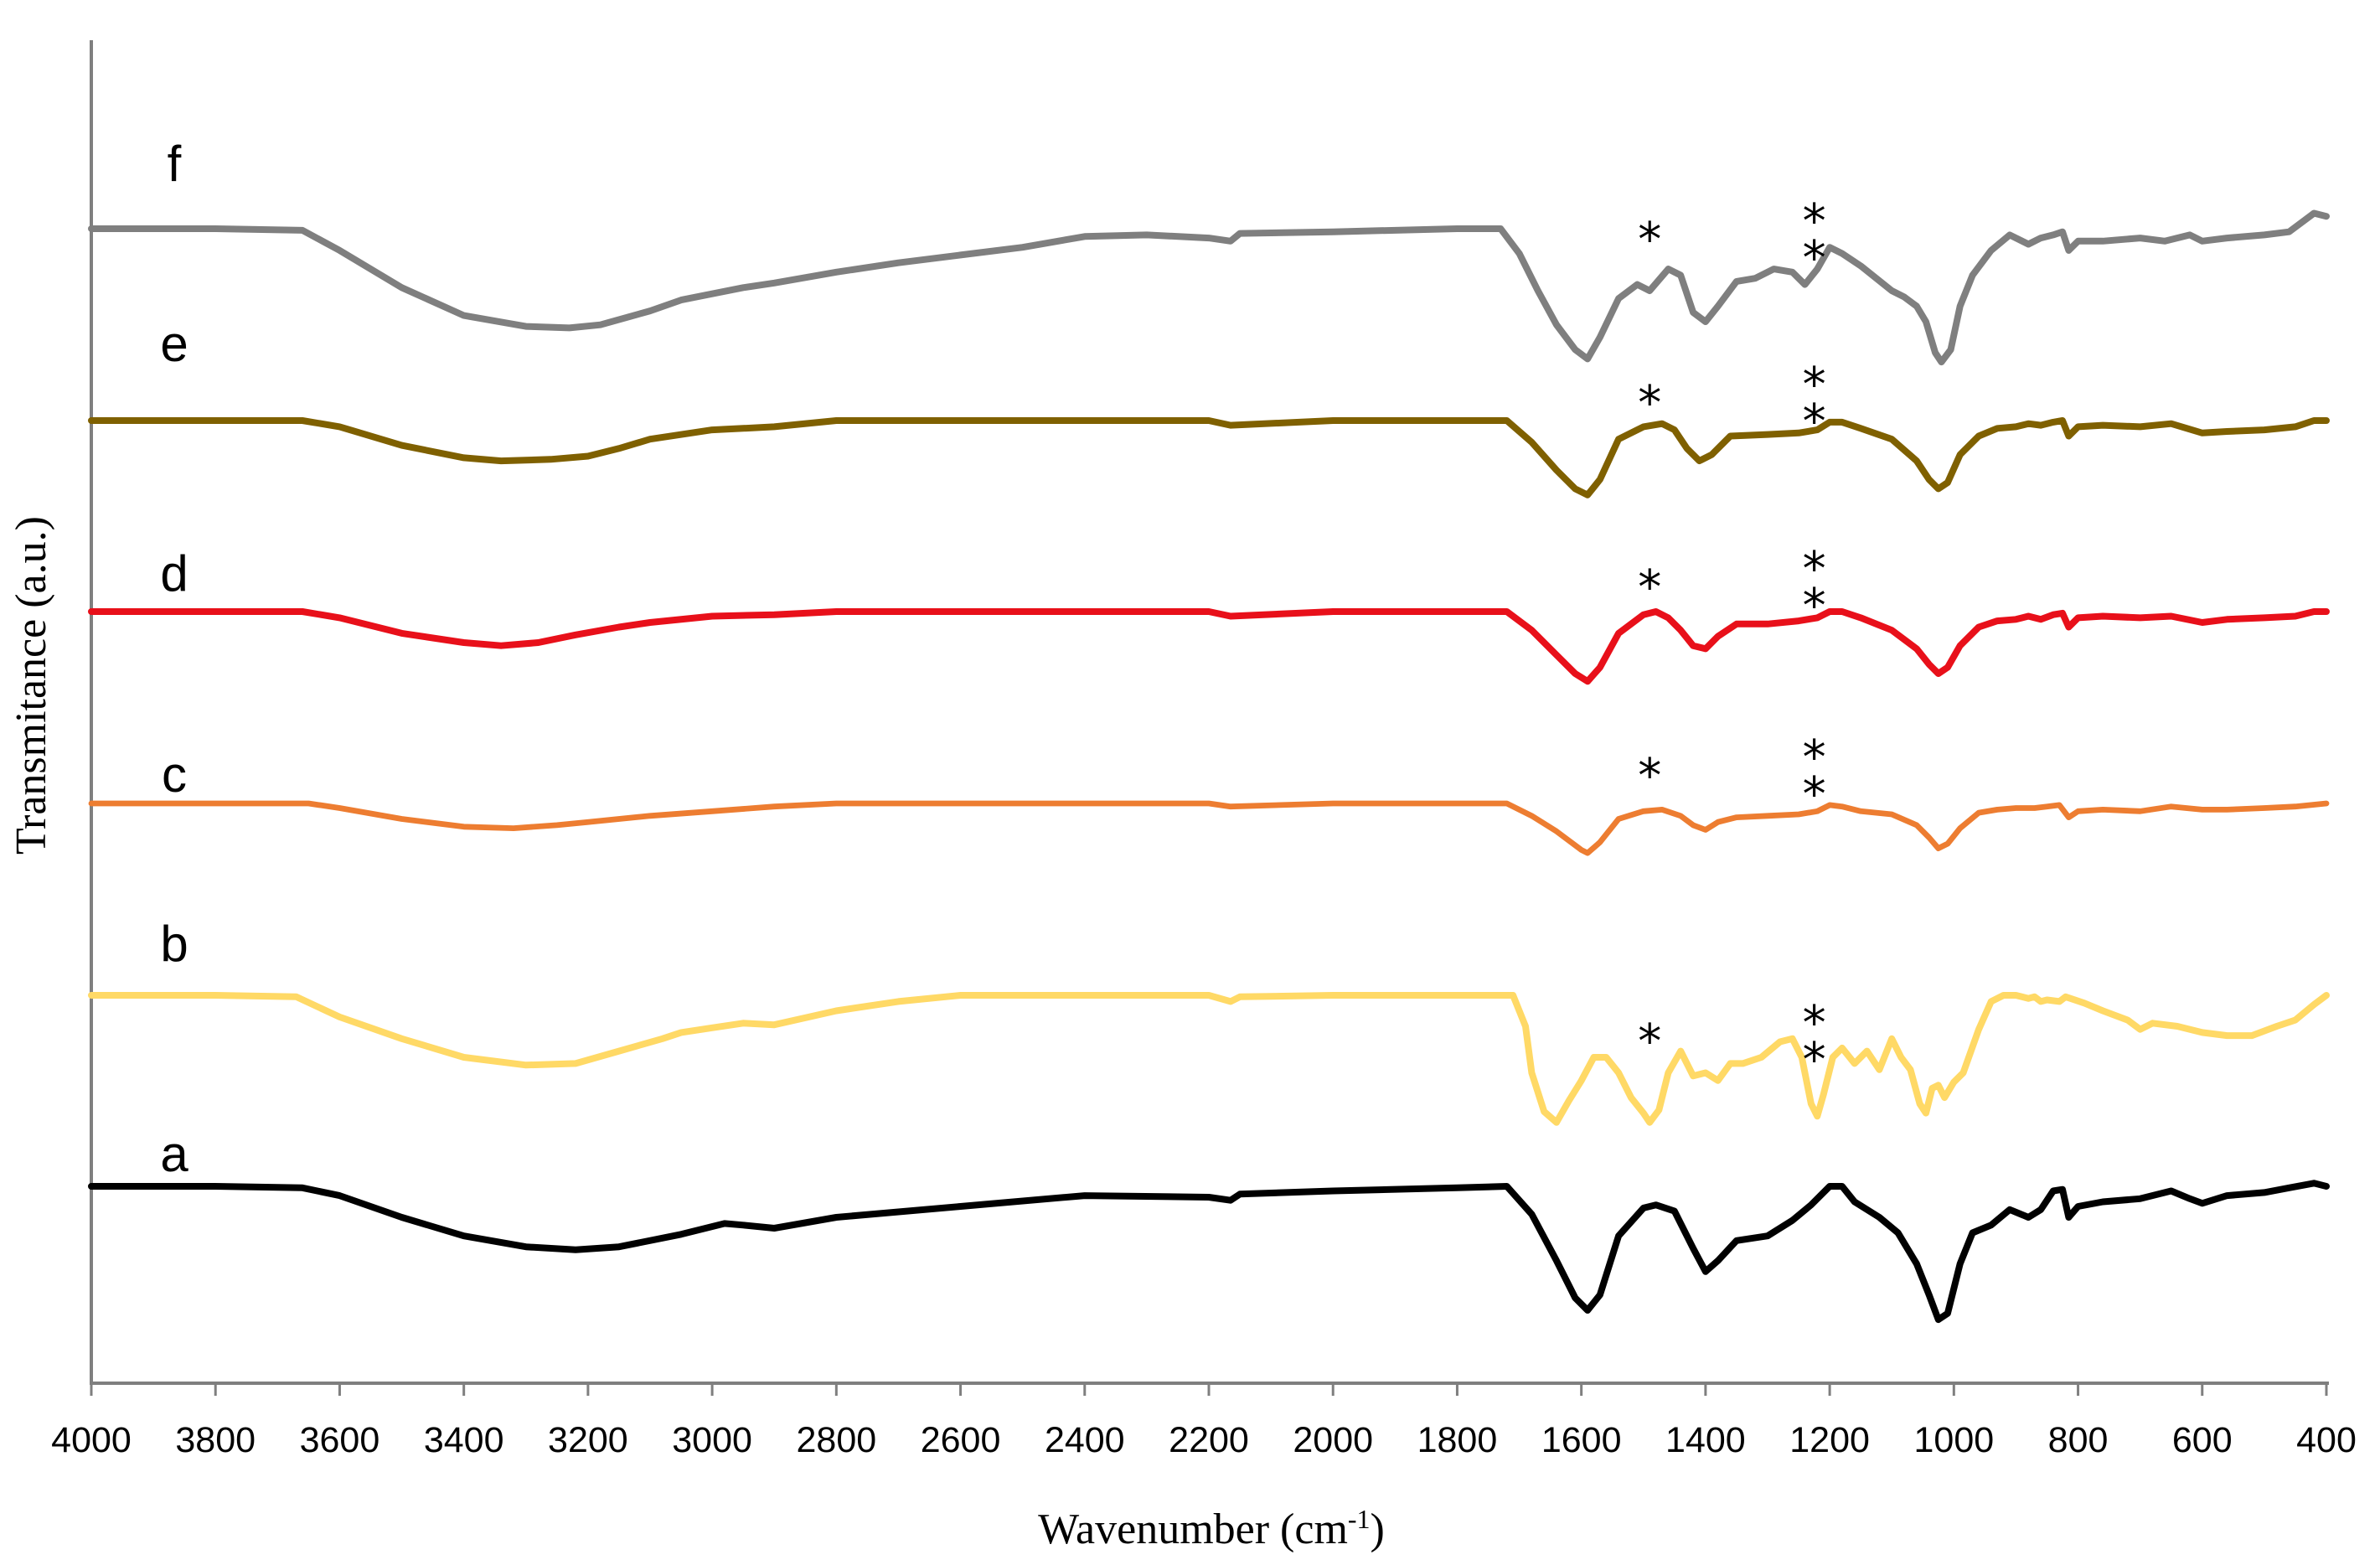 This screenshot has height=1565, width=2380. Describe the element at coordinates (1457, 1440) in the screenshot. I see `x-tick-label-1800: 1800` at that location.